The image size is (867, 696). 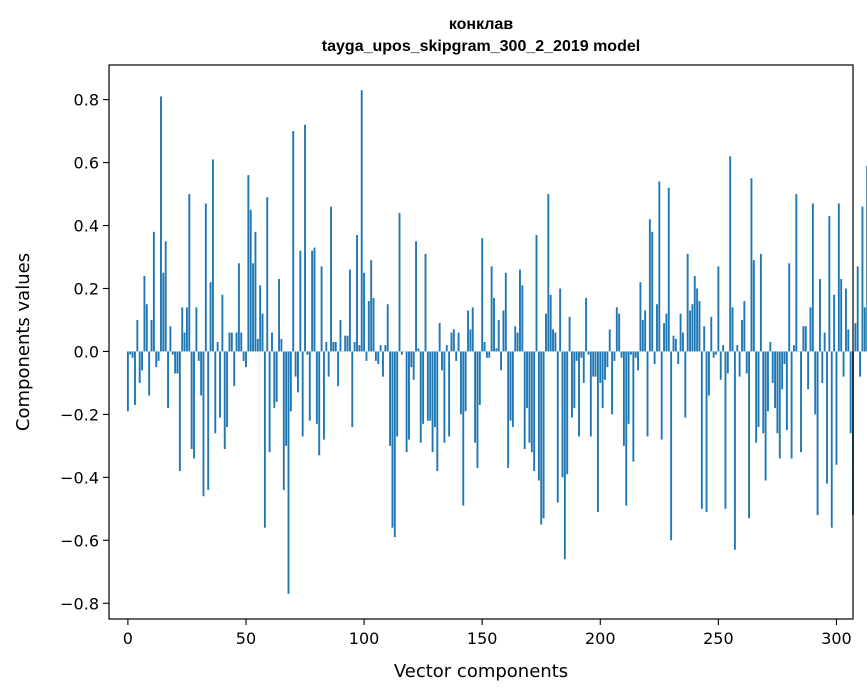 I want to click on x-tick-label: 50, so click(x=246, y=638).